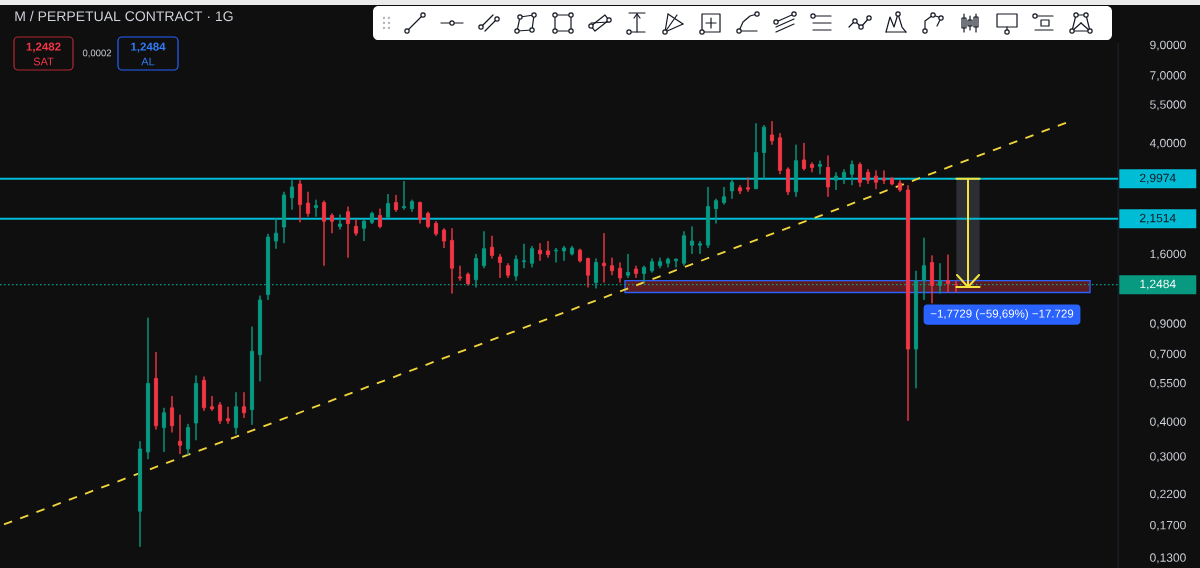 The height and width of the screenshot is (568, 1200). I want to click on annotation: 0,0002, so click(97, 53).